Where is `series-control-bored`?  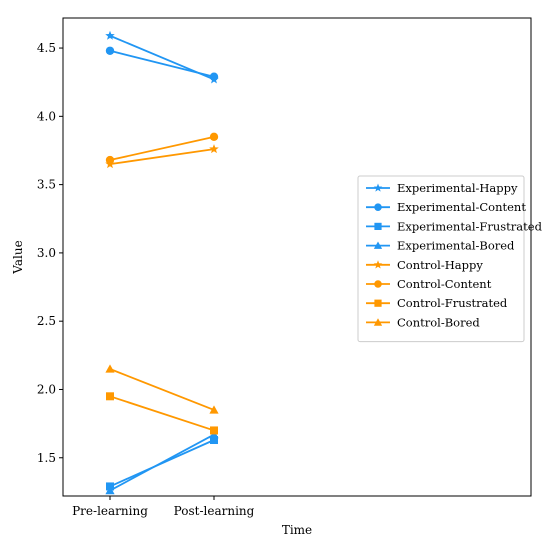 series-control-bored is located at coordinates (162, 389).